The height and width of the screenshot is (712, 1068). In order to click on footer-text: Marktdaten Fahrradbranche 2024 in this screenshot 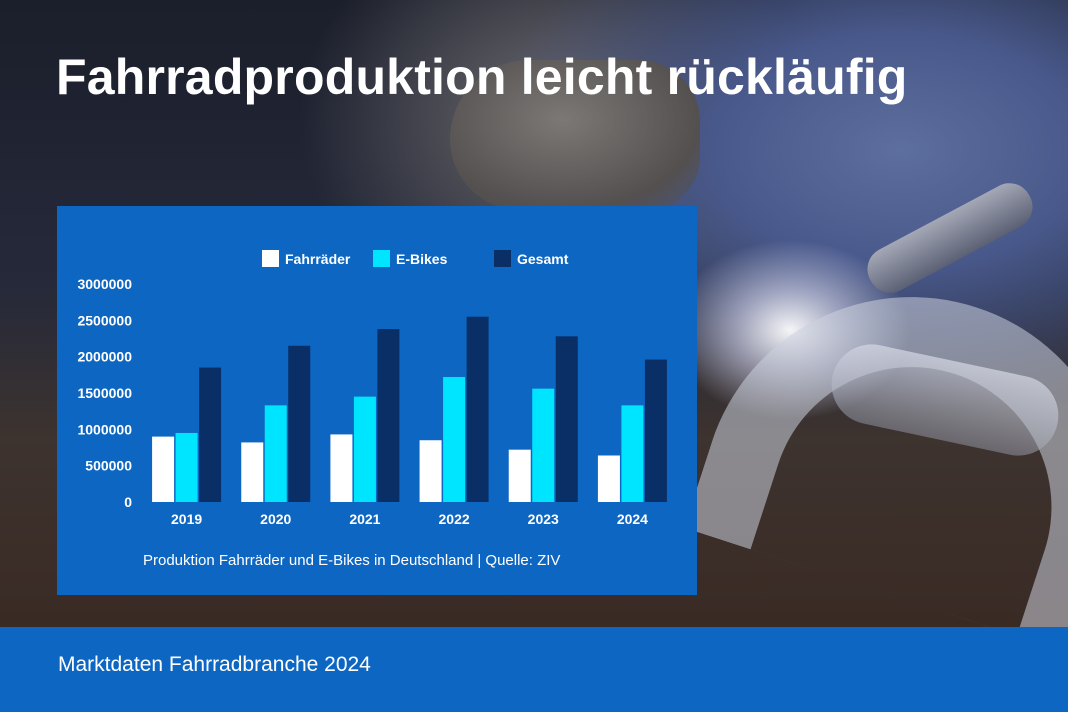, I will do `click(214, 664)`.